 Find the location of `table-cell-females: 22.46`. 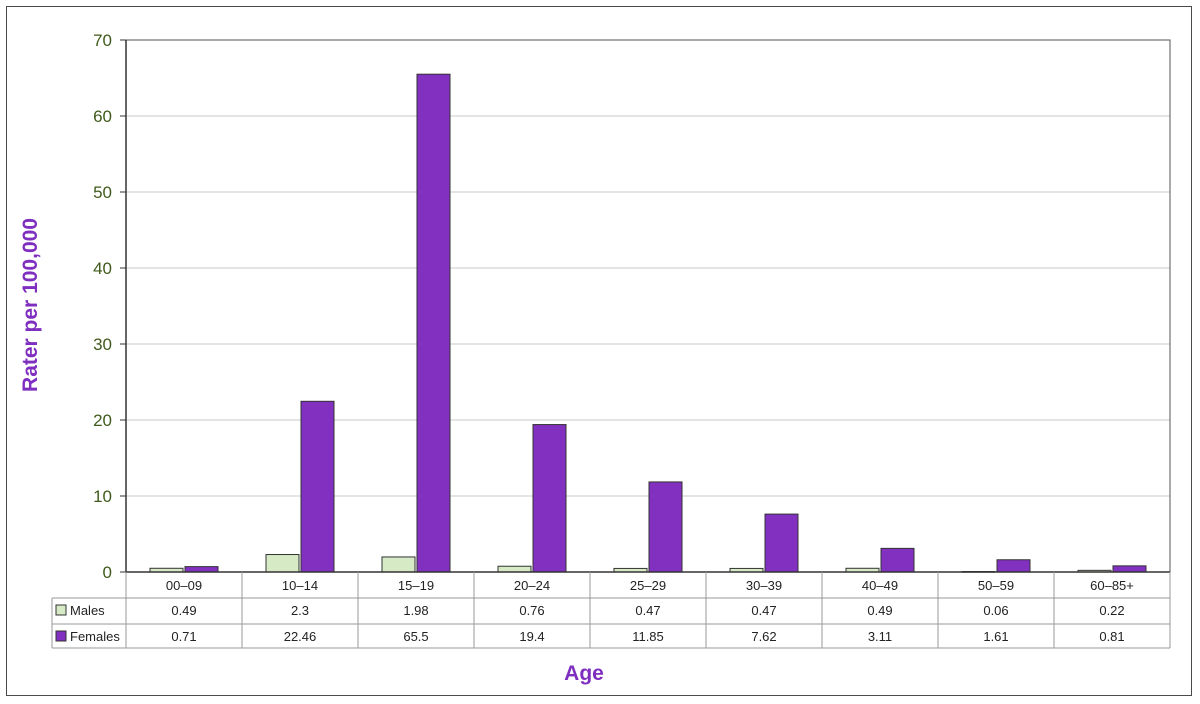

table-cell-females: 22.46 is located at coordinates (300, 636).